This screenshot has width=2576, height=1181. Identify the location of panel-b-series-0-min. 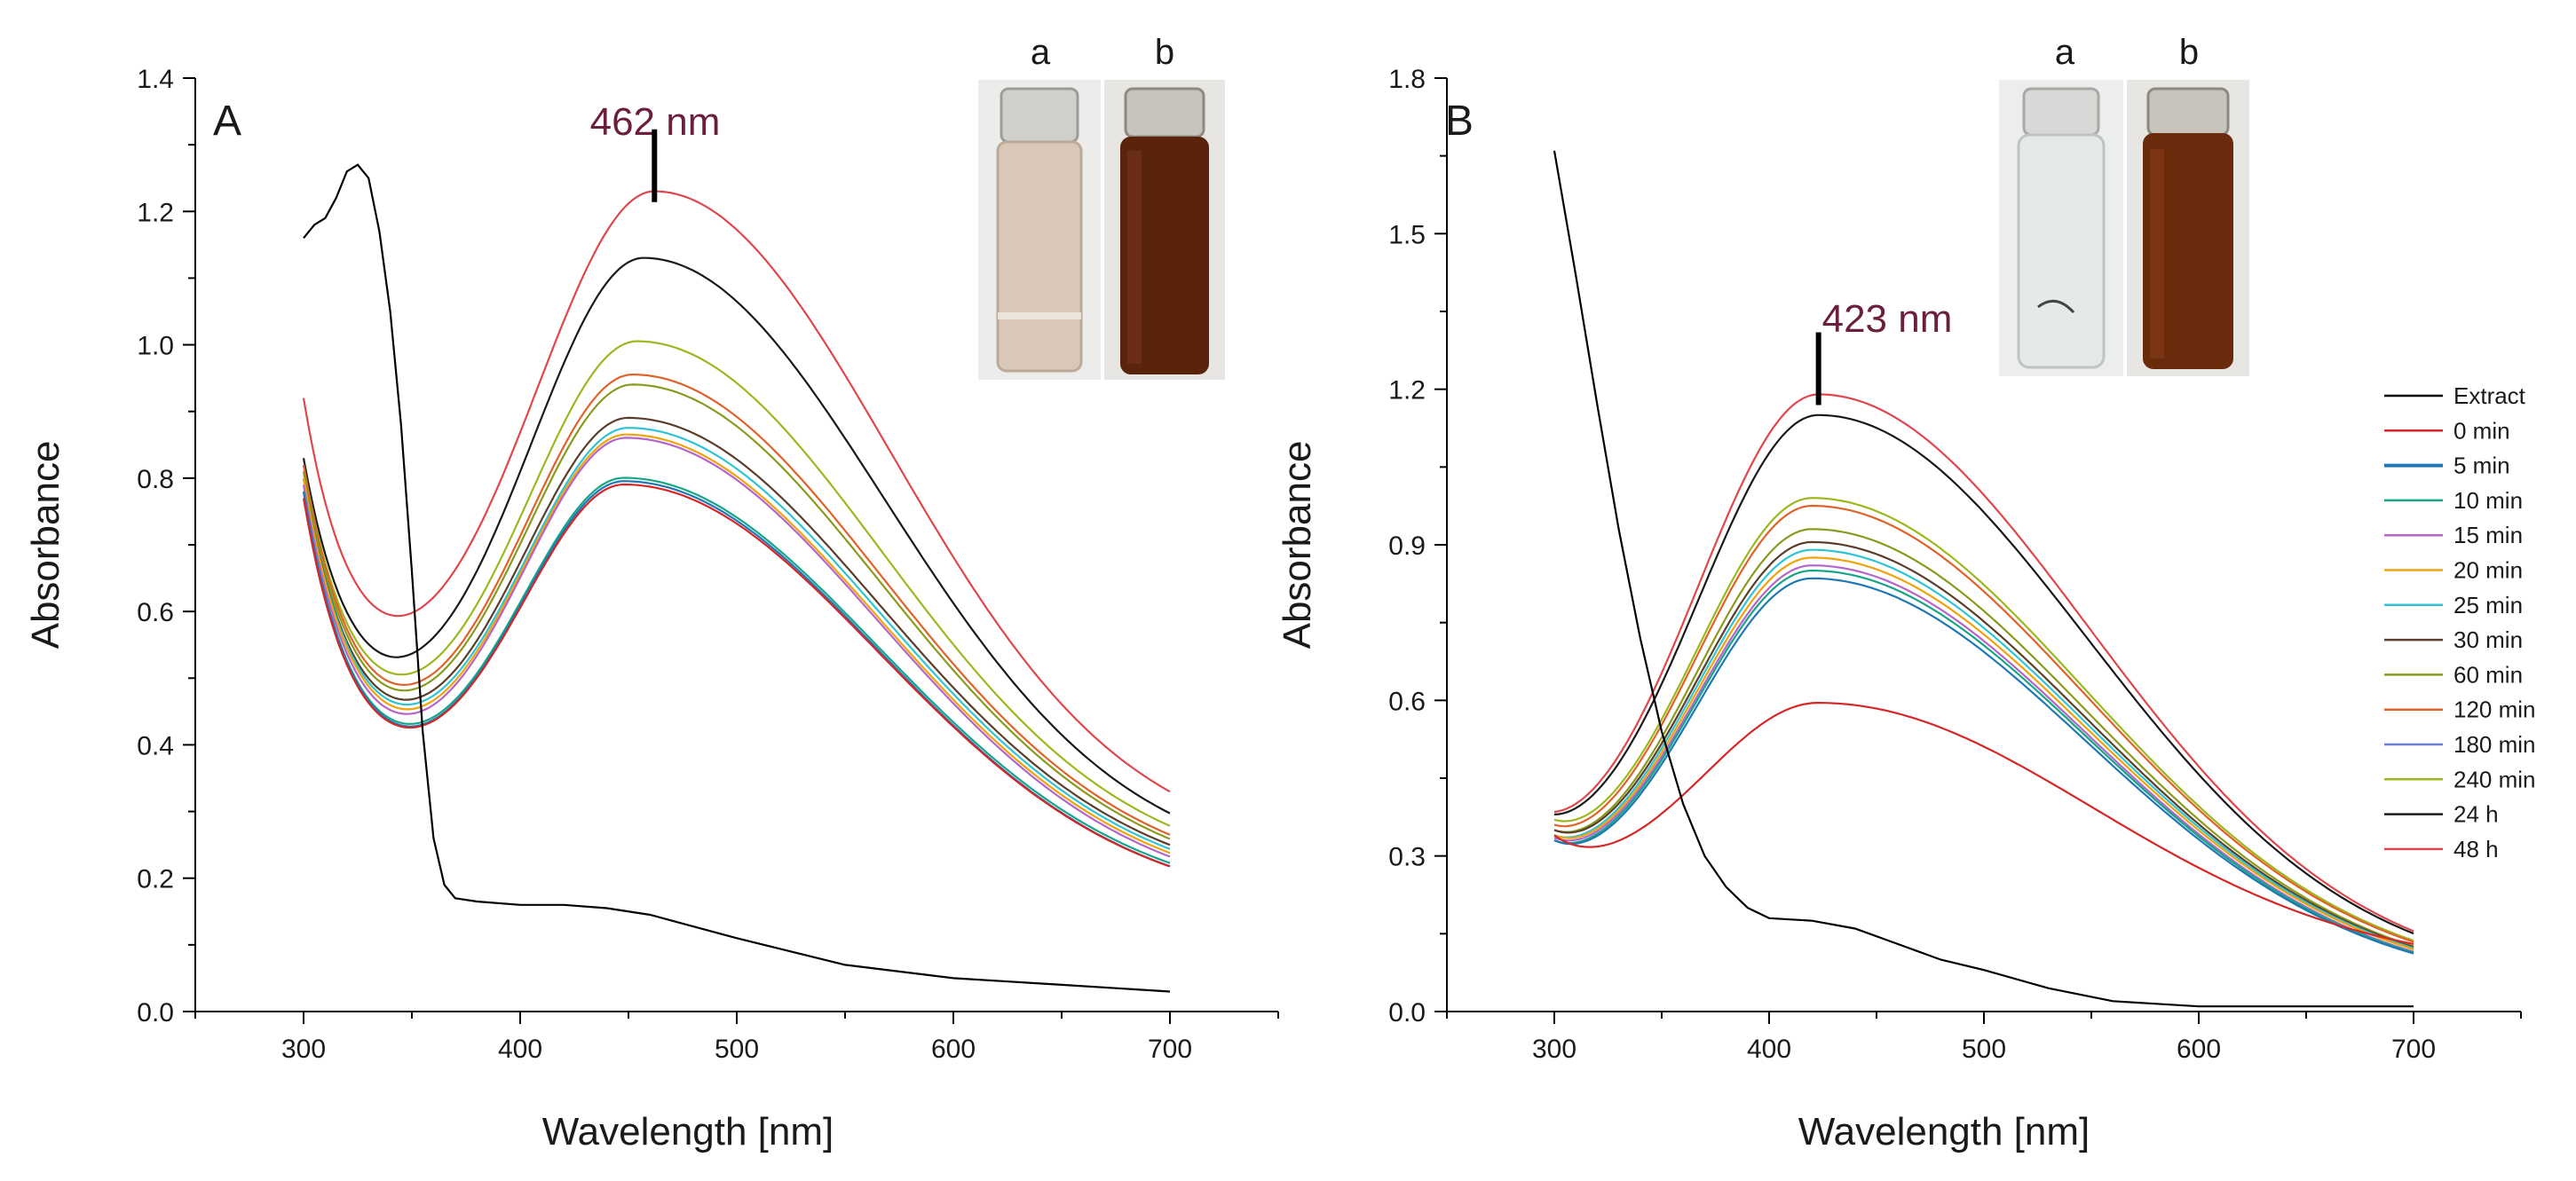
(1983, 823).